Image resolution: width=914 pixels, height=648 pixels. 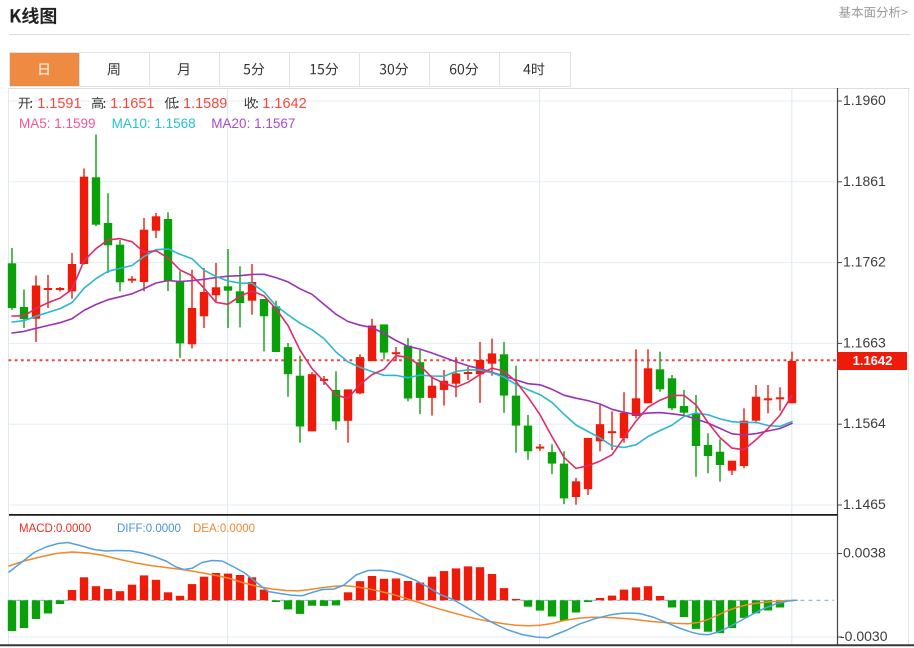 What do you see at coordinates (154, 123) in the screenshot?
I see `svg-text: MA10: 1.1568` at bounding box center [154, 123].